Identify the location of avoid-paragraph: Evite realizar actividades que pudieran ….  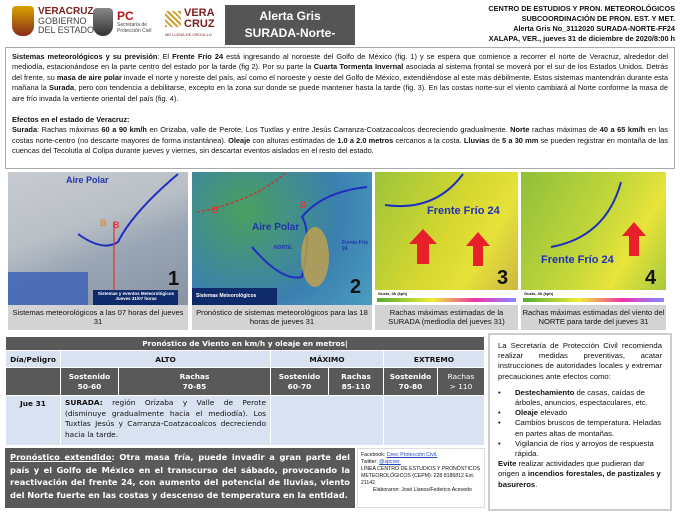
(580, 474).